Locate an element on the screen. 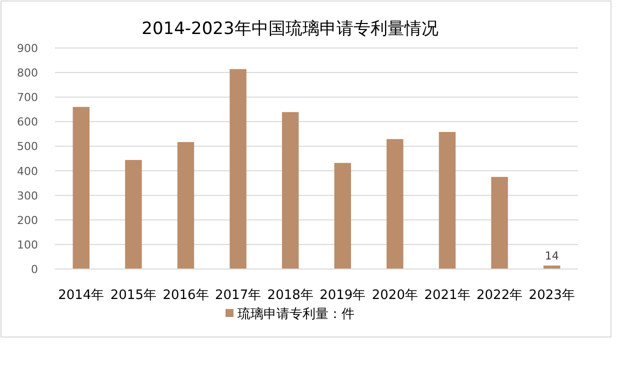 This screenshot has width=618, height=377. x-tick-label: 2019年 is located at coordinates (343, 295).